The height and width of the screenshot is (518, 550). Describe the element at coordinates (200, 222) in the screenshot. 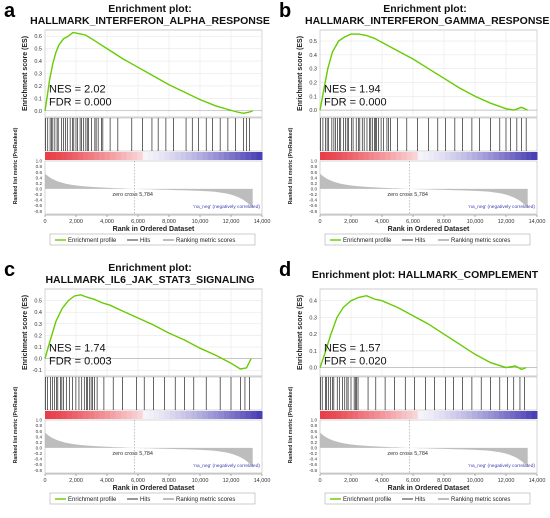

I see `x-tick-label: 10,000` at that location.